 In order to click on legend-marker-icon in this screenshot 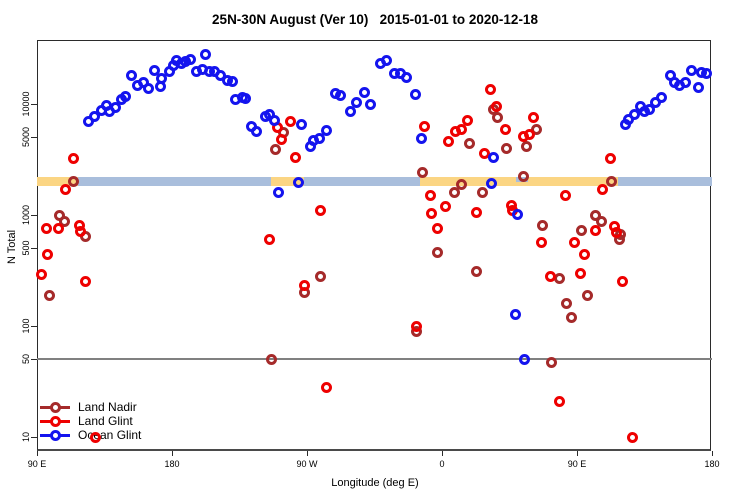, I will do `click(55, 421)`.